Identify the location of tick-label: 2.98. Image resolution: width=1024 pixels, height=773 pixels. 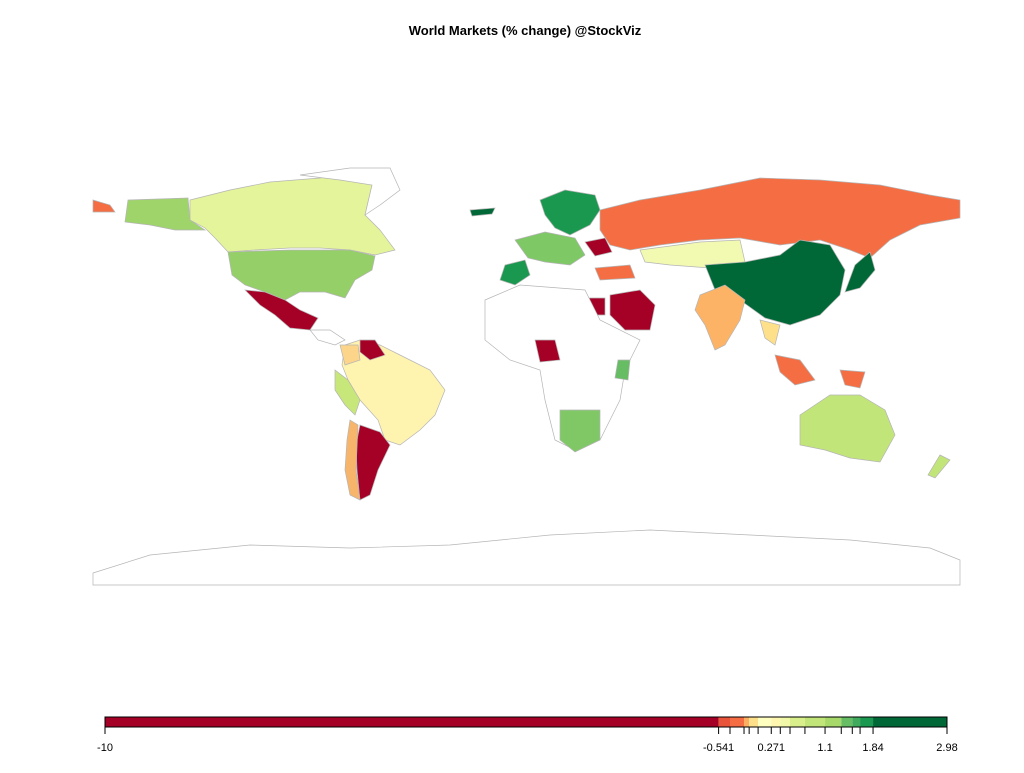
(946, 748).